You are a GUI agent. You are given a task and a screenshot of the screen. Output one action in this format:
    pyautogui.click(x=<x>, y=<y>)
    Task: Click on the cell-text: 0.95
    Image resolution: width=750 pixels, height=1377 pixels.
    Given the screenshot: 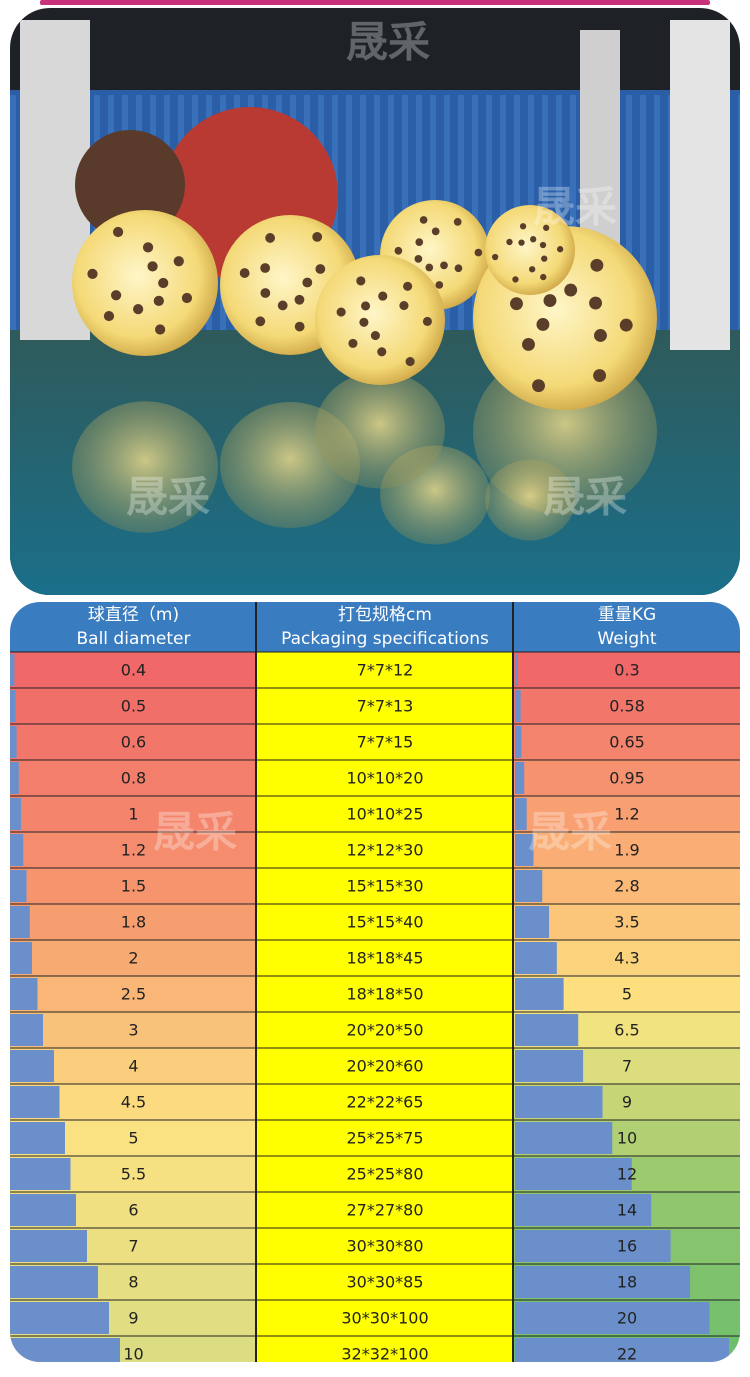 What is the action you would take?
    pyautogui.click(x=627, y=778)
    